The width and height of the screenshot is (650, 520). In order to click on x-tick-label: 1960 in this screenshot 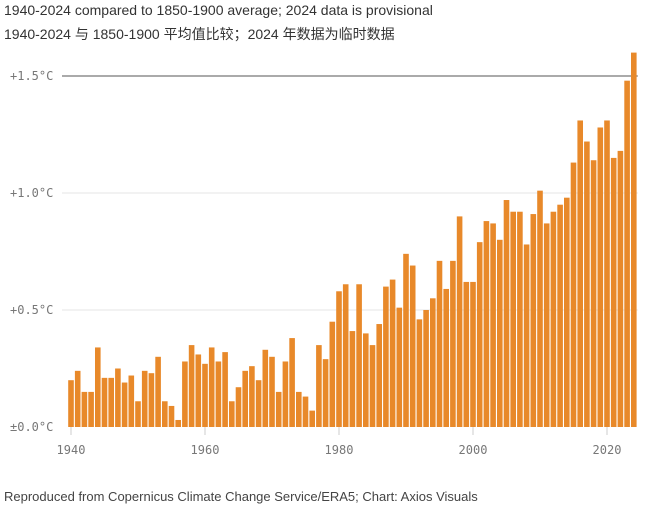, I will do `click(205, 450)`.